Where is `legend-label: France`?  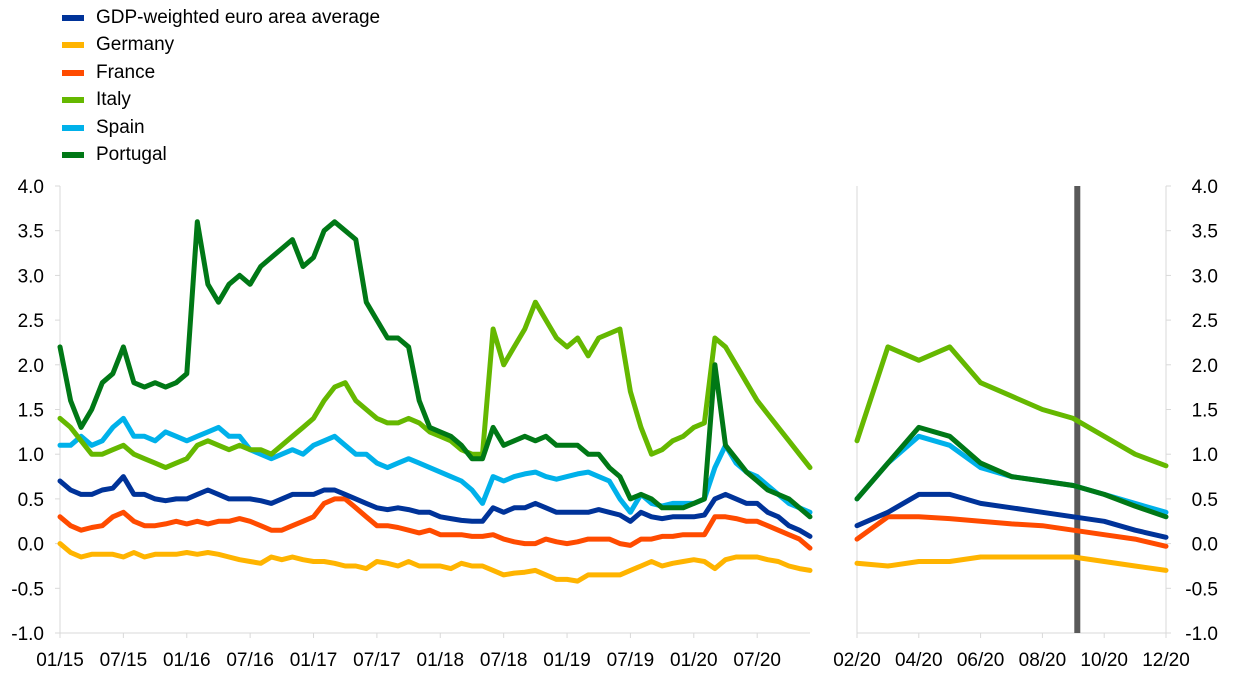 legend-label: France is located at coordinates (126, 72).